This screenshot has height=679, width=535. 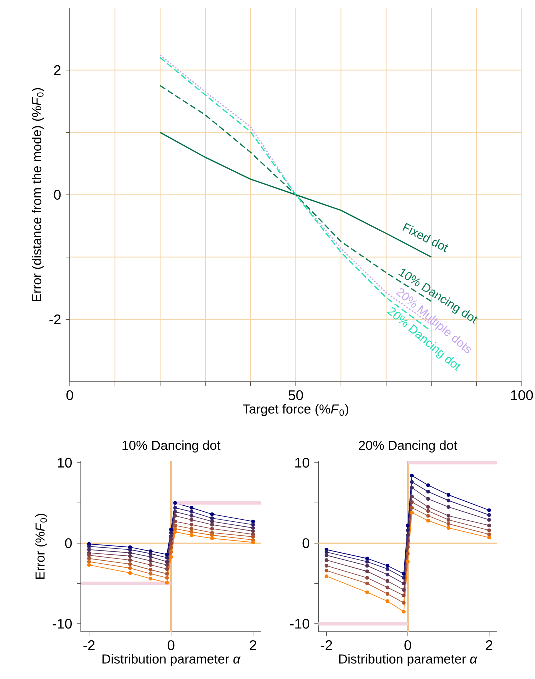 What do you see at coordinates (303, 463) in the screenshot?
I see `y-tick-label: 10` at bounding box center [303, 463].